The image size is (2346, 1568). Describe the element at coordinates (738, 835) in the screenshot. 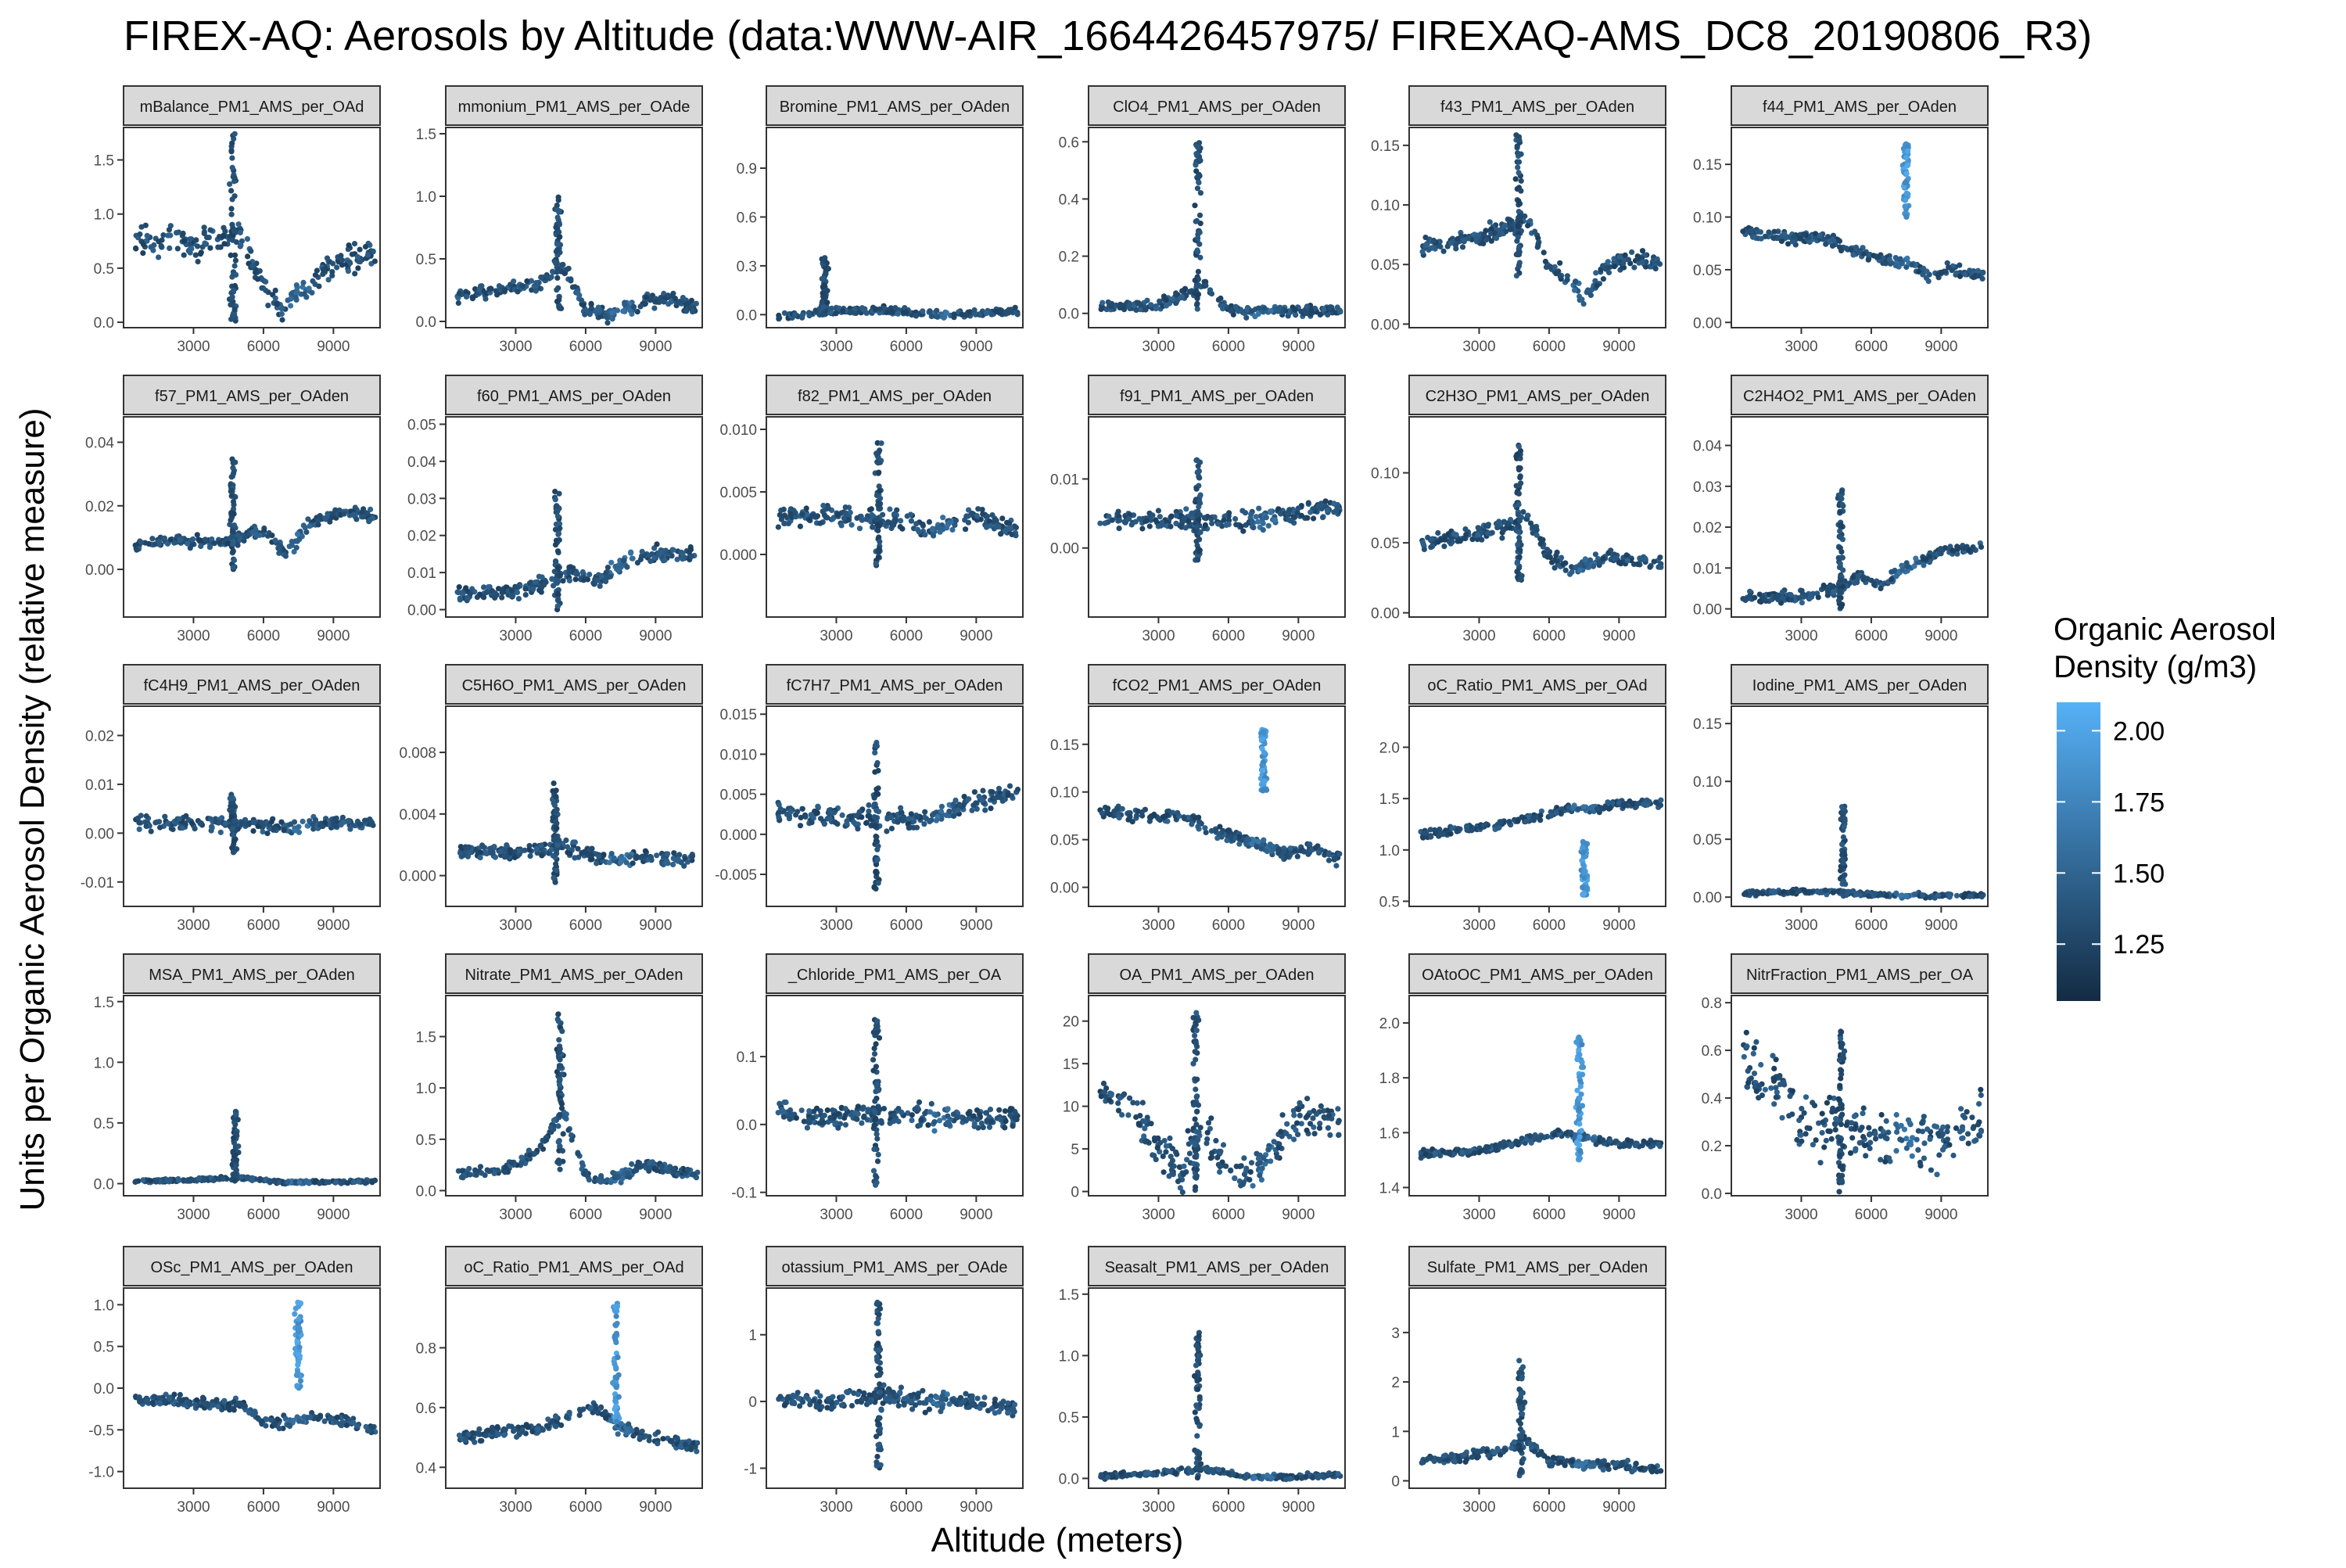

I see `y-tick-label: 0.000` at that location.